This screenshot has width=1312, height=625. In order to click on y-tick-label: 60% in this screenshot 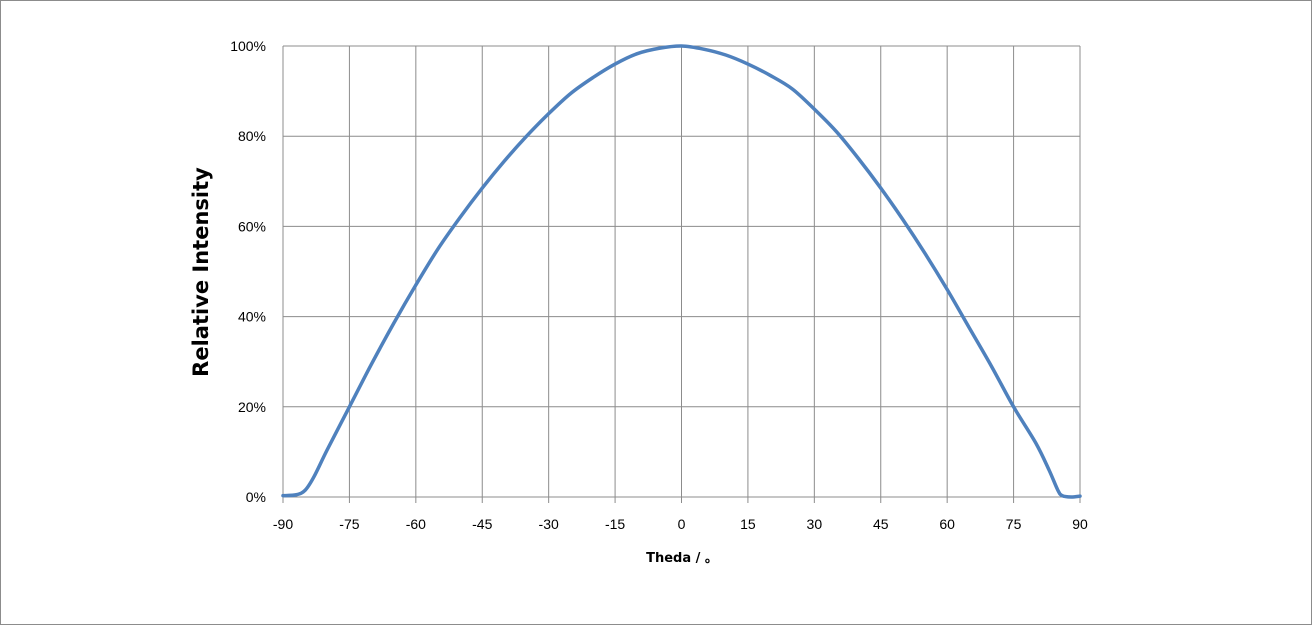, I will do `click(252, 226)`.